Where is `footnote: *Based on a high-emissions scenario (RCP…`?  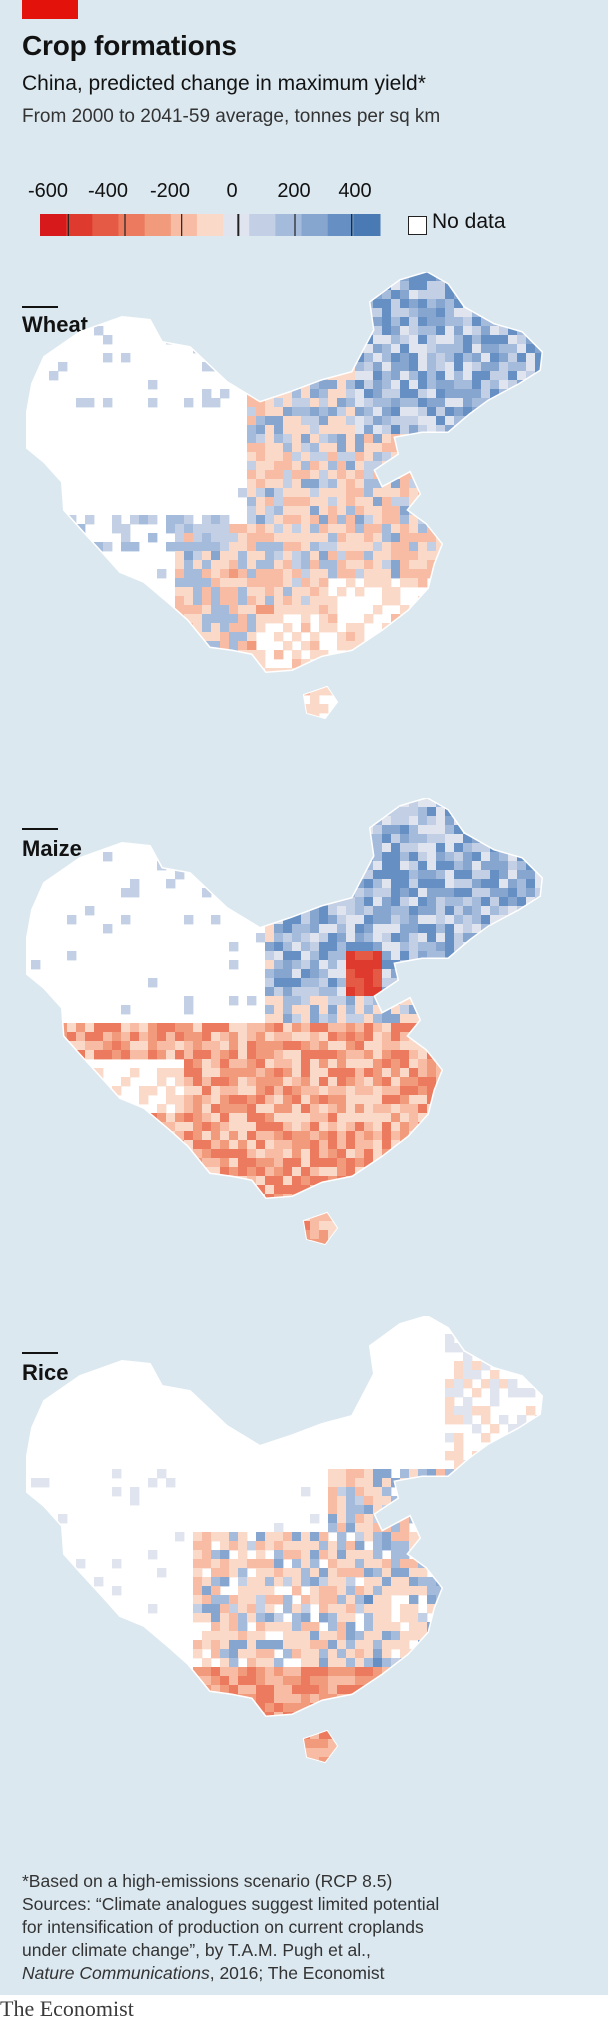 footnote: *Based on a high-emissions scenario (RCP… is located at coordinates (302, 1927).